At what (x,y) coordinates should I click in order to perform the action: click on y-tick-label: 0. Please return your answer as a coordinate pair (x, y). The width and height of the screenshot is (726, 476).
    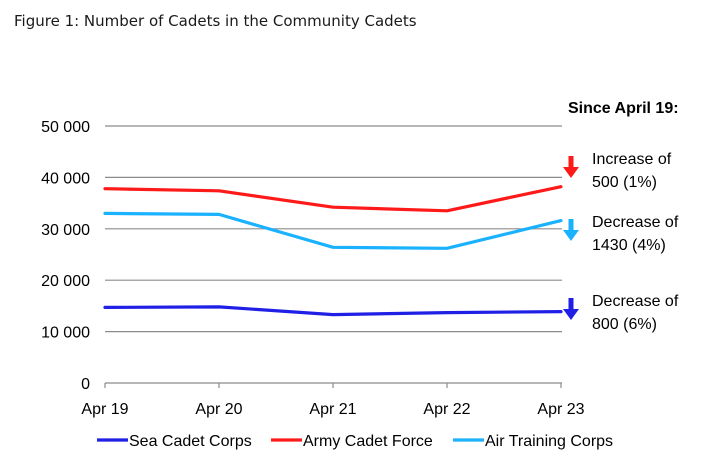
    Looking at the image, I should click on (85, 384).